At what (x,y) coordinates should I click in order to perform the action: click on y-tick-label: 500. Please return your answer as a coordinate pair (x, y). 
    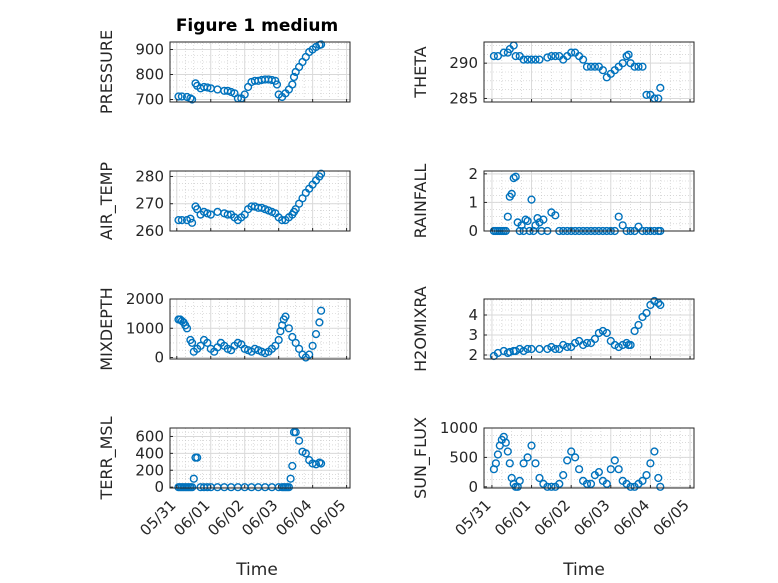
    Looking at the image, I should click on (463, 457).